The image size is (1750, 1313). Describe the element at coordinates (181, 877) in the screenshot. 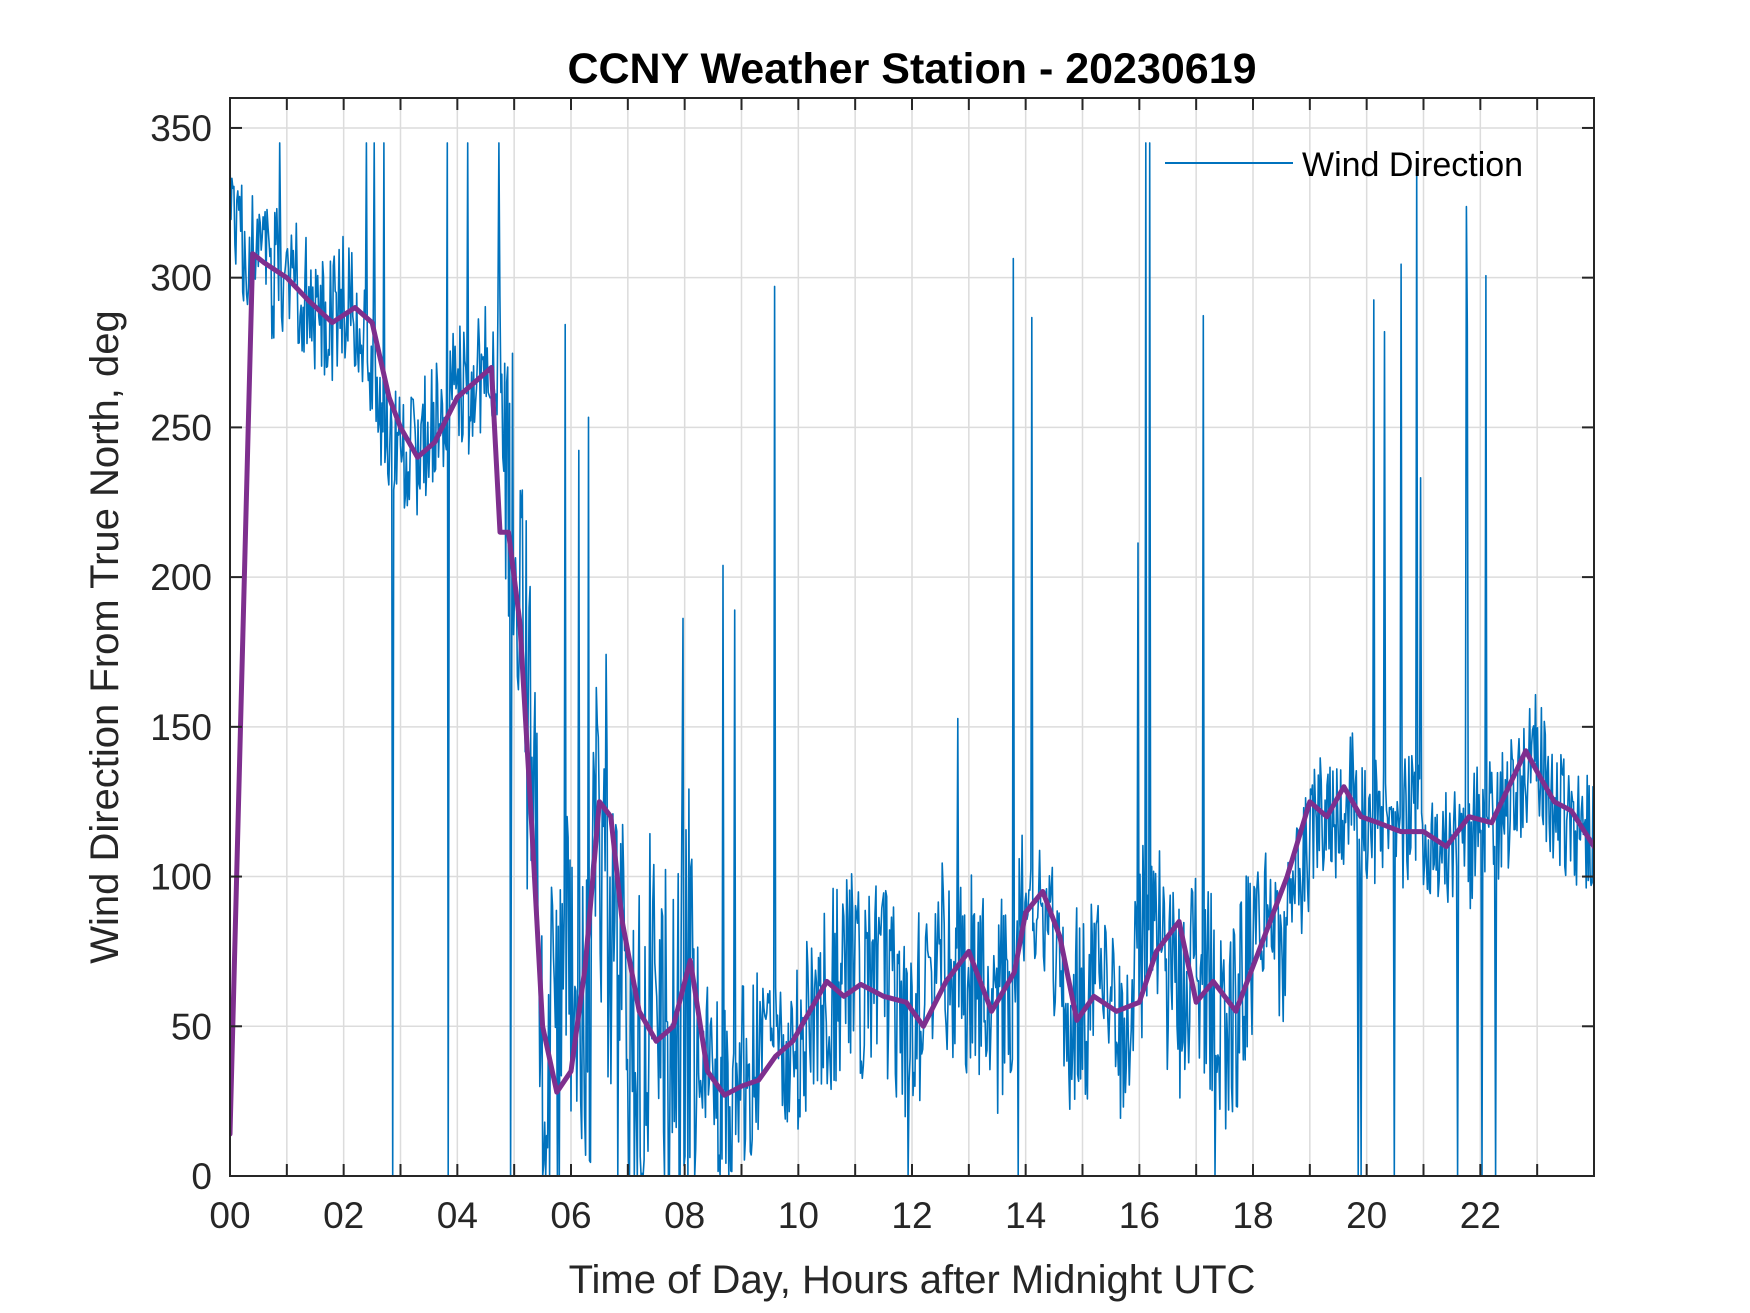

I see `y-tick-label: 100` at that location.